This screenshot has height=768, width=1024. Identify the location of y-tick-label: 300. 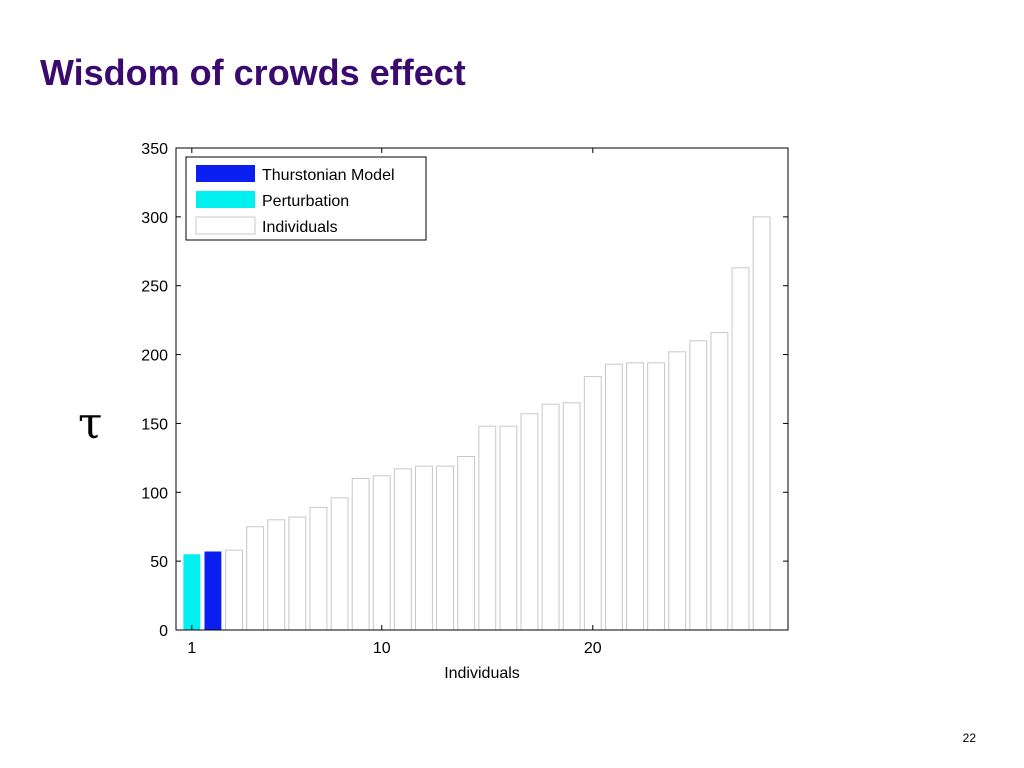
(154, 218).